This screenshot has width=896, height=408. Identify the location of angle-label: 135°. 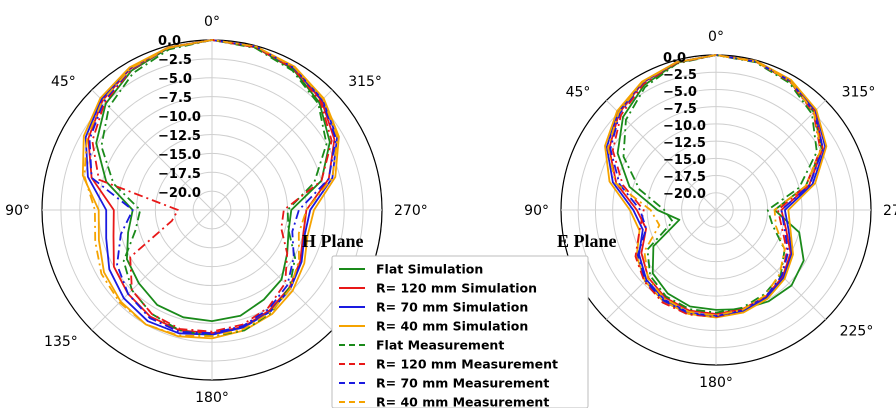
(61, 342).